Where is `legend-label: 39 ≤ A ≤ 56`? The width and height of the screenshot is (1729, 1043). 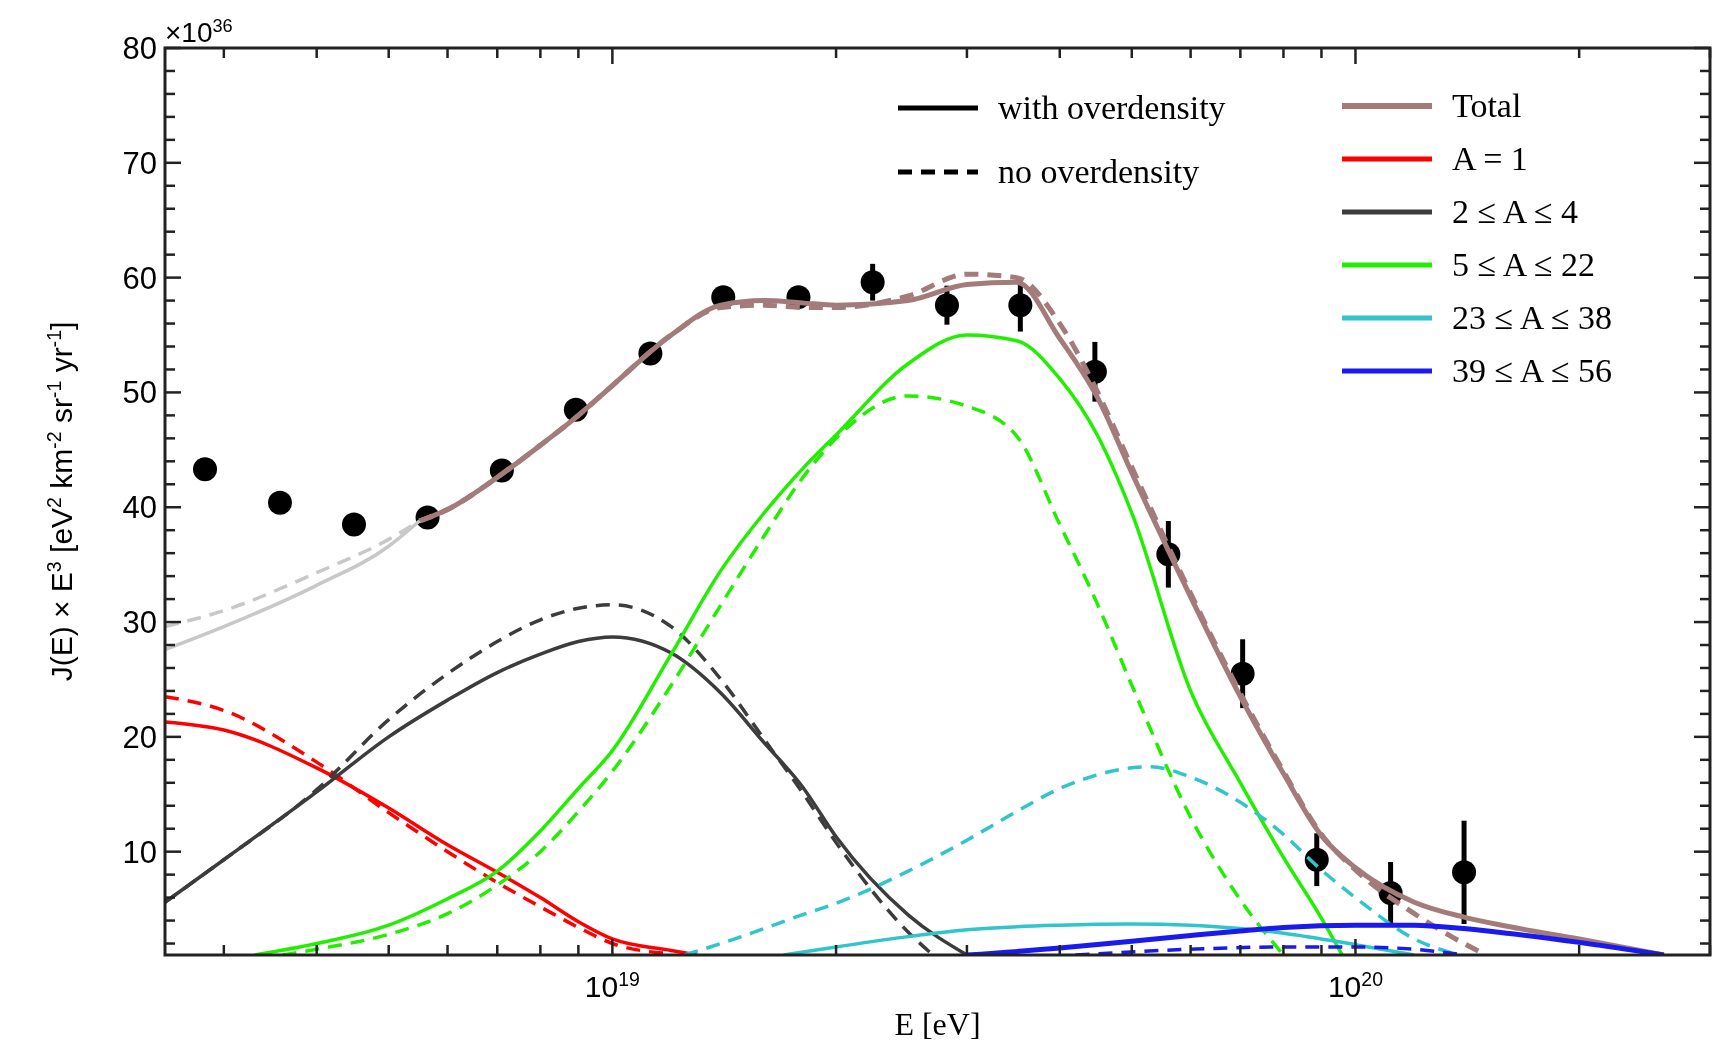
legend-label: 39 ≤ A ≤ 56 is located at coordinates (1532, 370).